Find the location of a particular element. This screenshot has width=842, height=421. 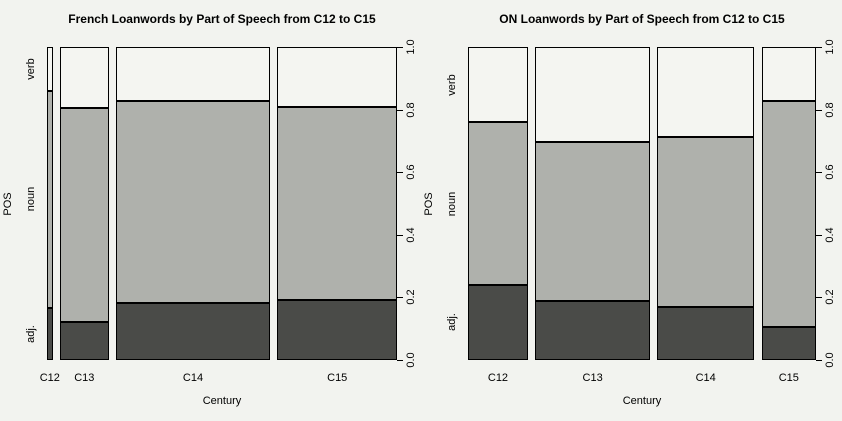

y-tick-mark-french-0.0 is located at coordinates (400, 360).